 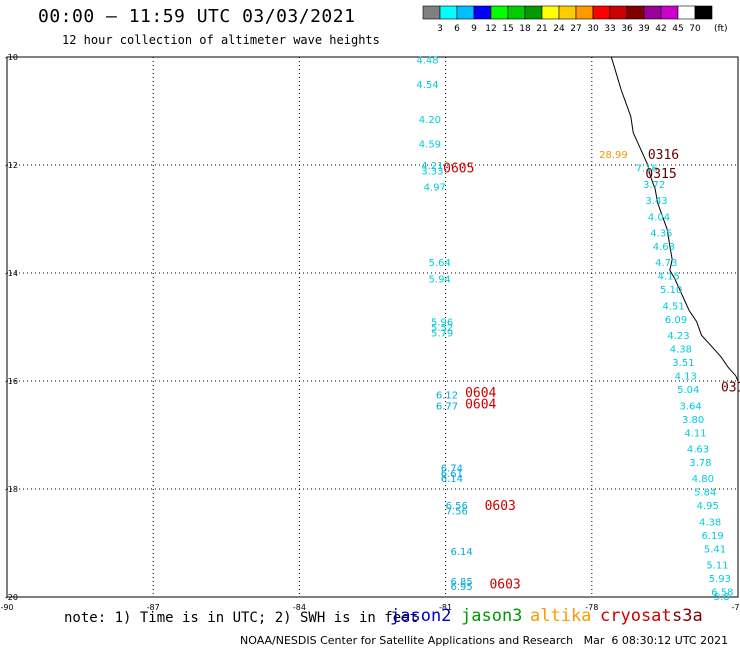 I want to click on colorbar-label: 18, so click(x=525, y=28).